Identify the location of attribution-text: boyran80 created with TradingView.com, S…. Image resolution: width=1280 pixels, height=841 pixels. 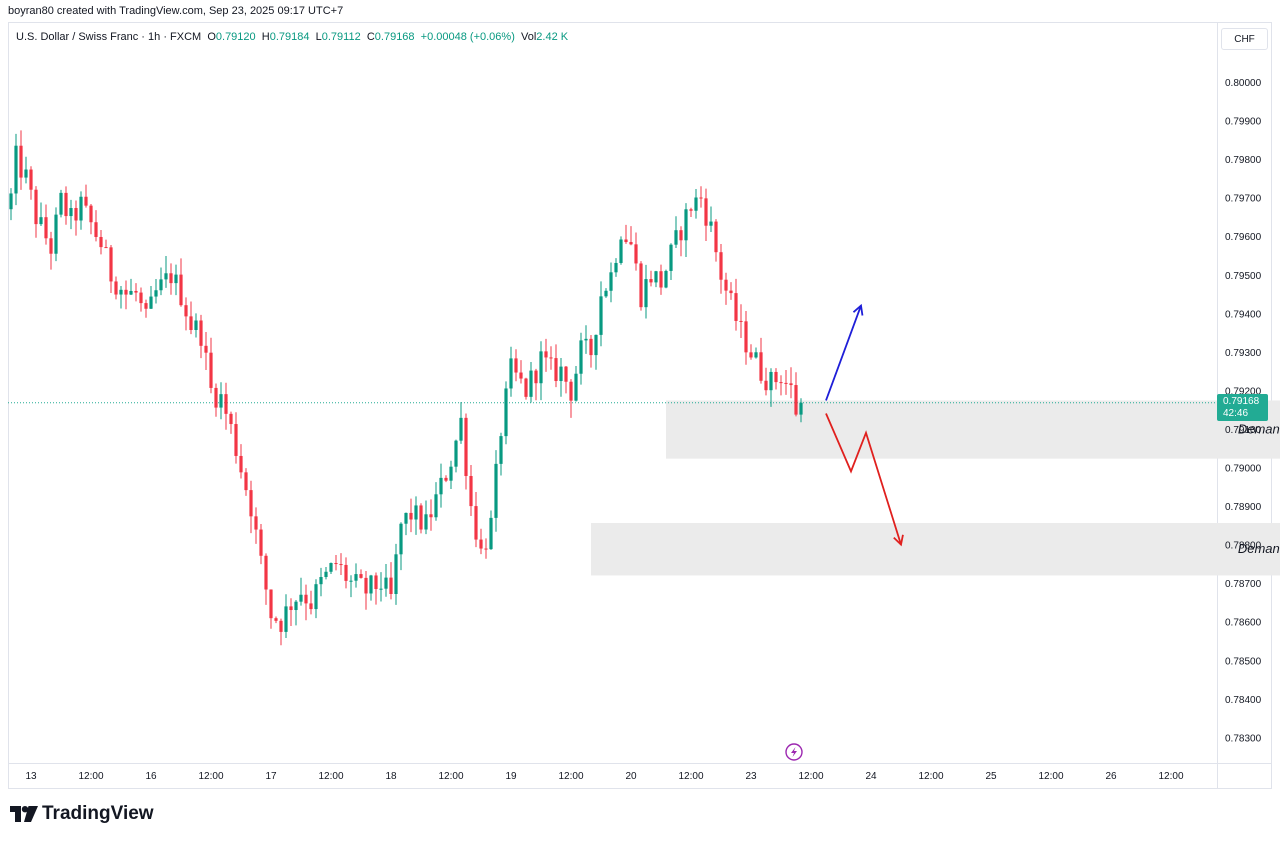
(176, 11).